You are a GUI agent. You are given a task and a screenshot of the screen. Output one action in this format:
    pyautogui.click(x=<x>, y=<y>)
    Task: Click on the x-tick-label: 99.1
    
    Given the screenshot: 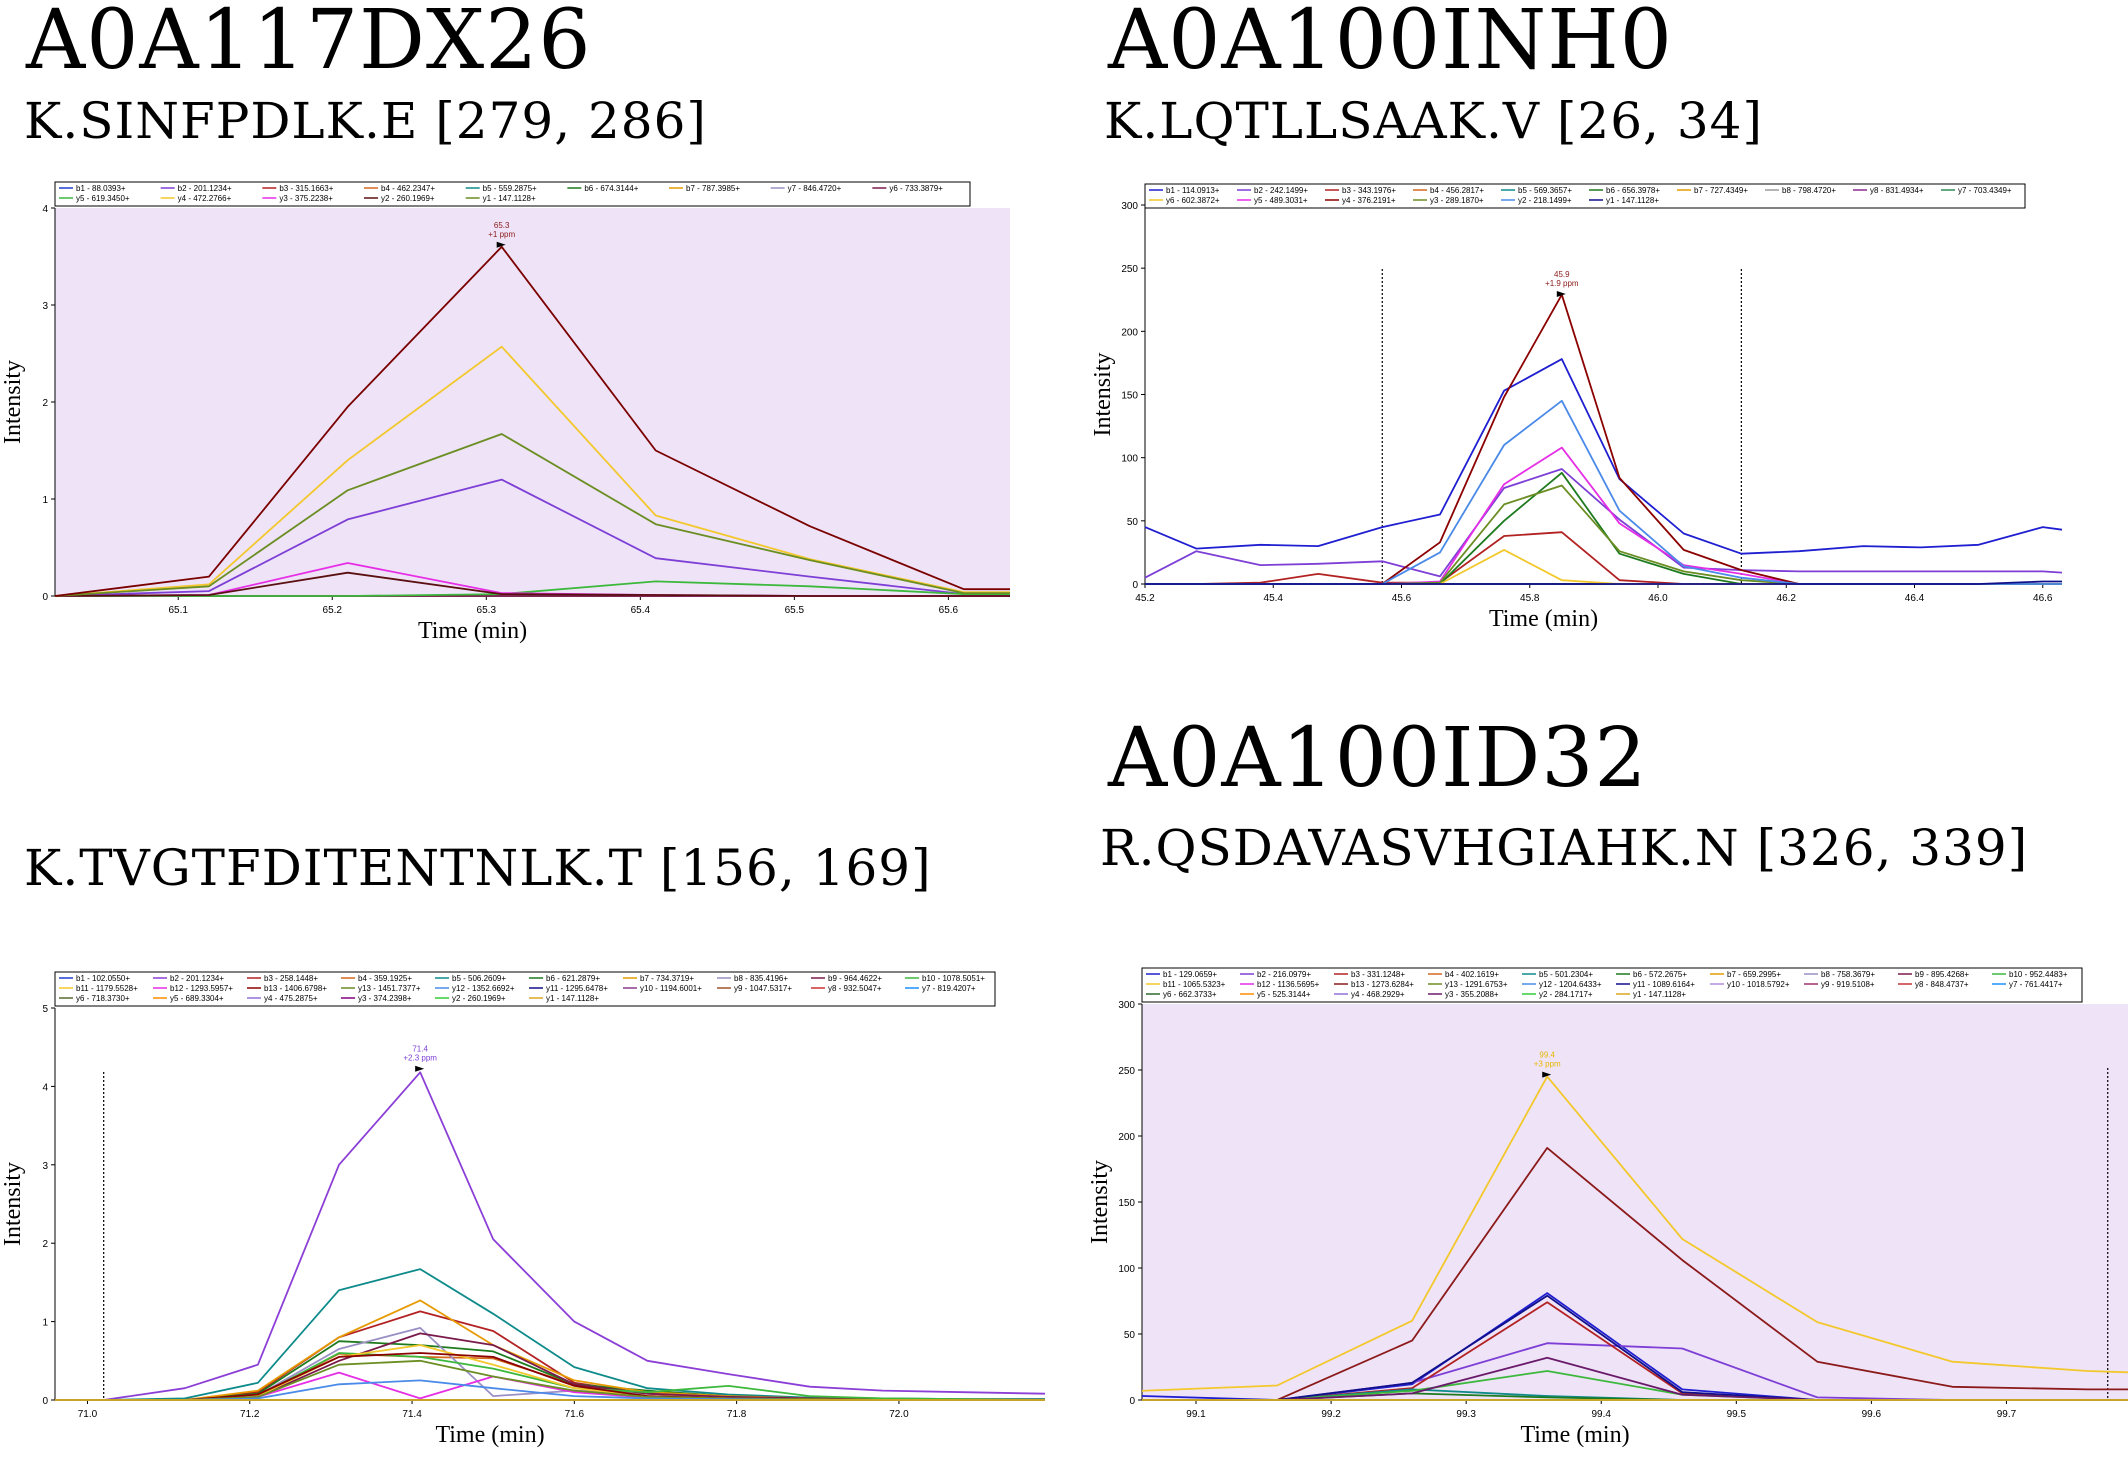 What is the action you would take?
    pyautogui.click(x=1196, y=1414)
    